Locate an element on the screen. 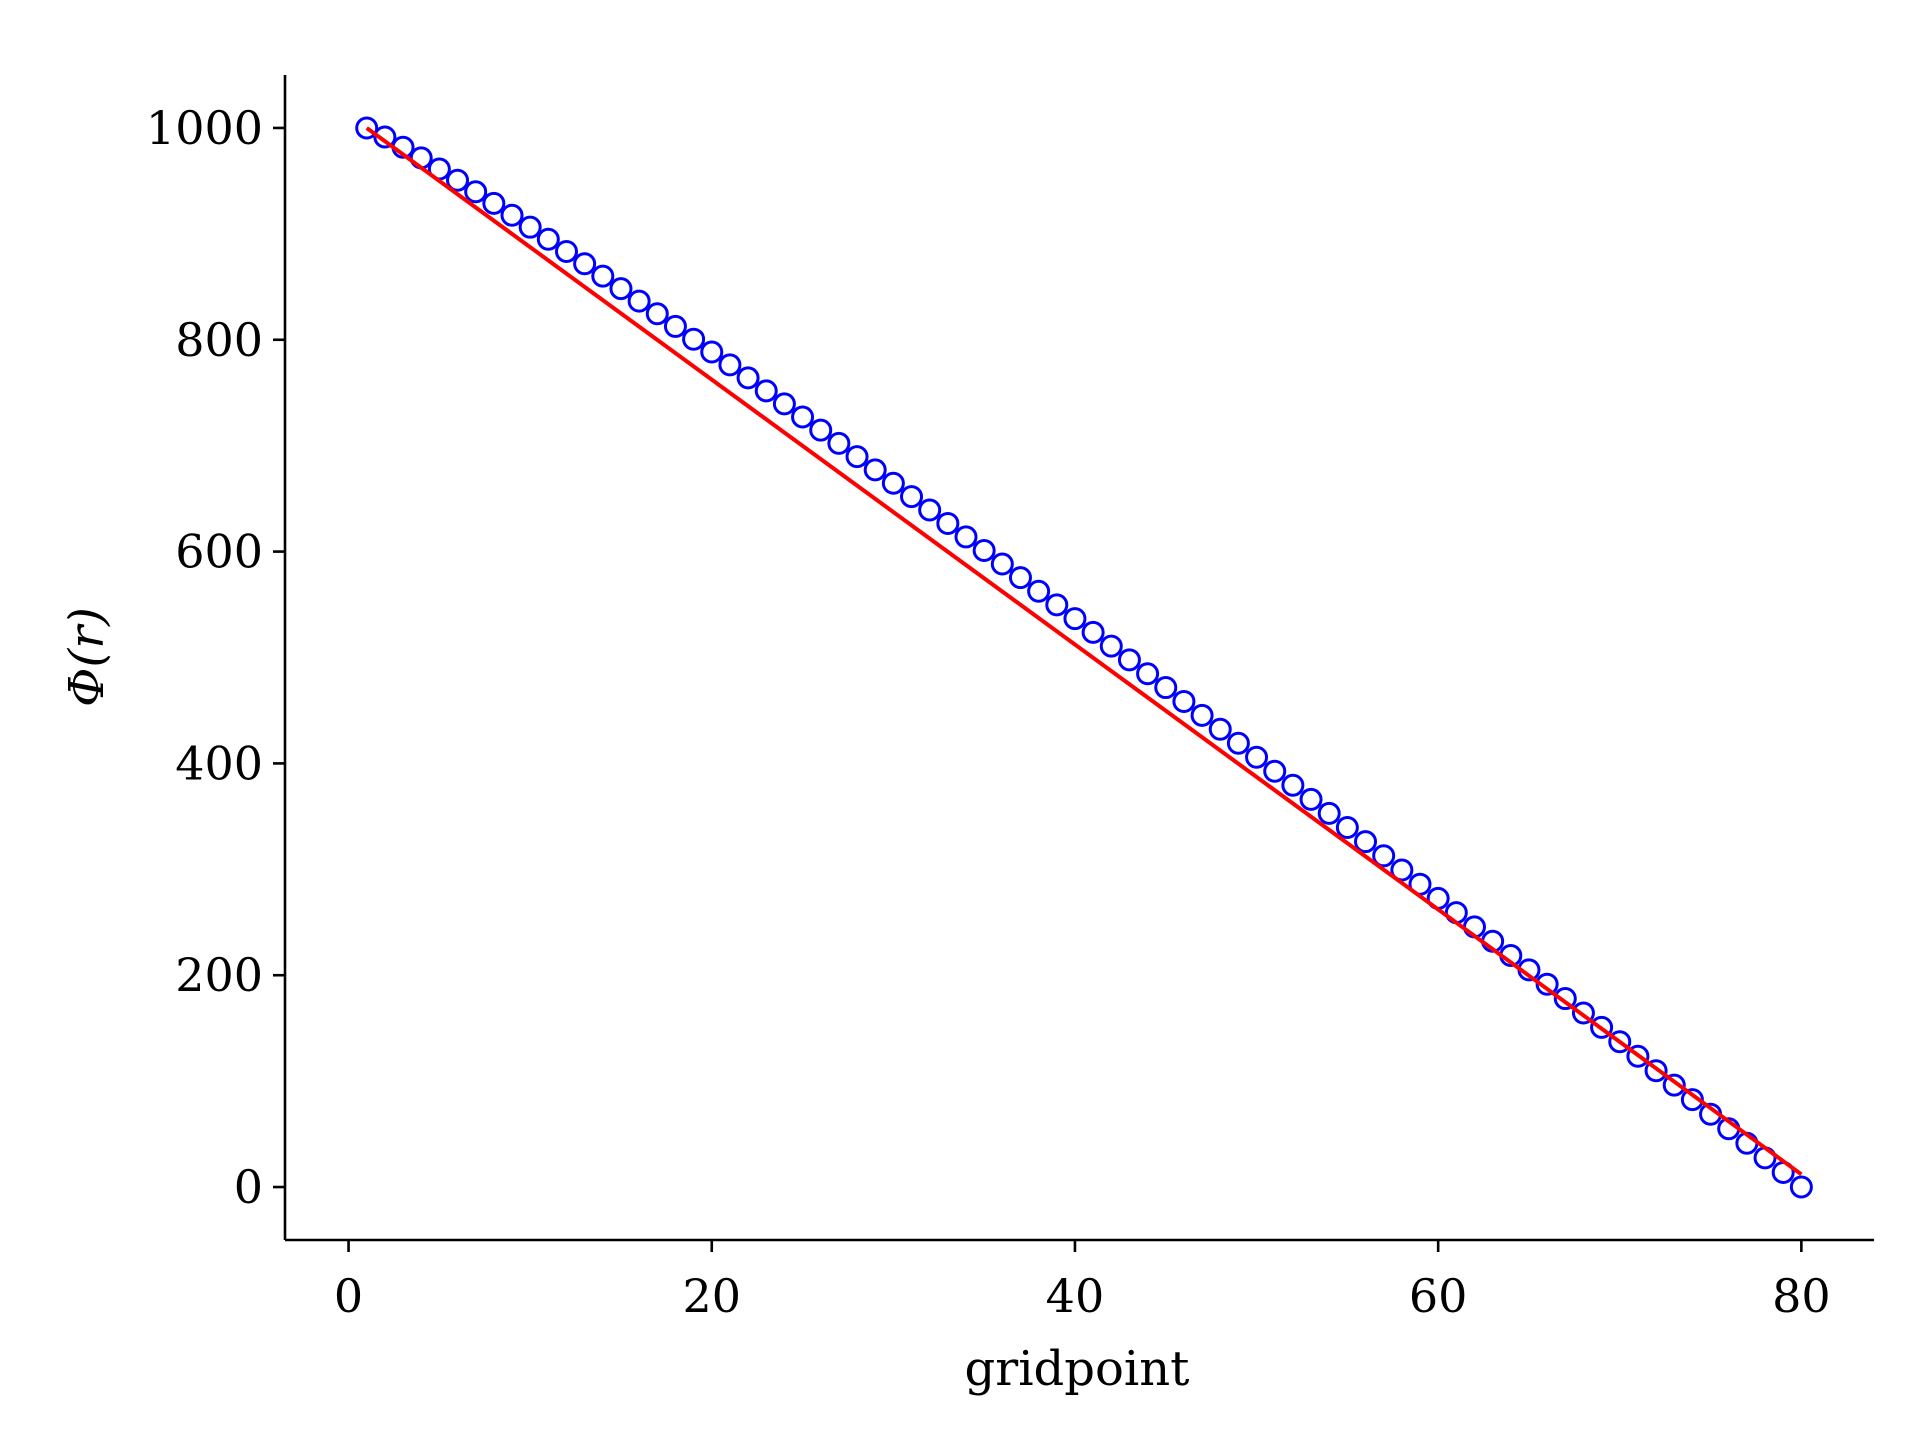 This screenshot has width=1920, height=1440. x-axis-label: gridpoint is located at coordinates (1077, 1369).